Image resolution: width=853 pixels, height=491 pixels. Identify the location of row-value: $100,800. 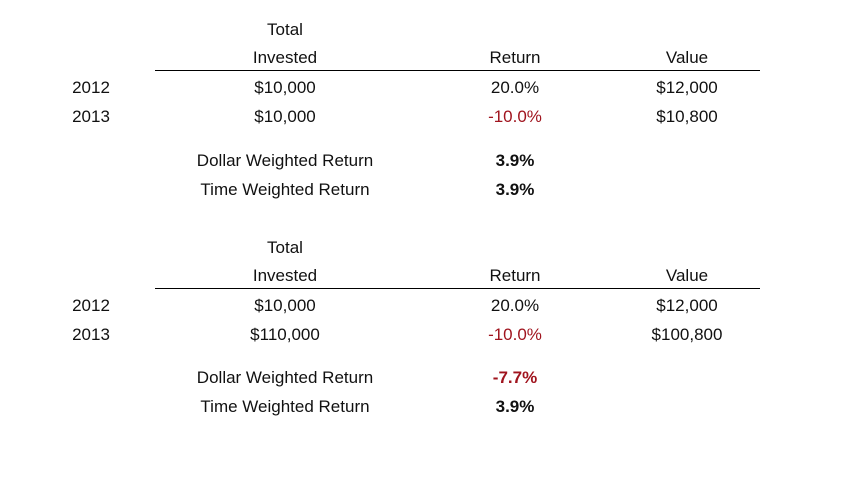
(687, 334).